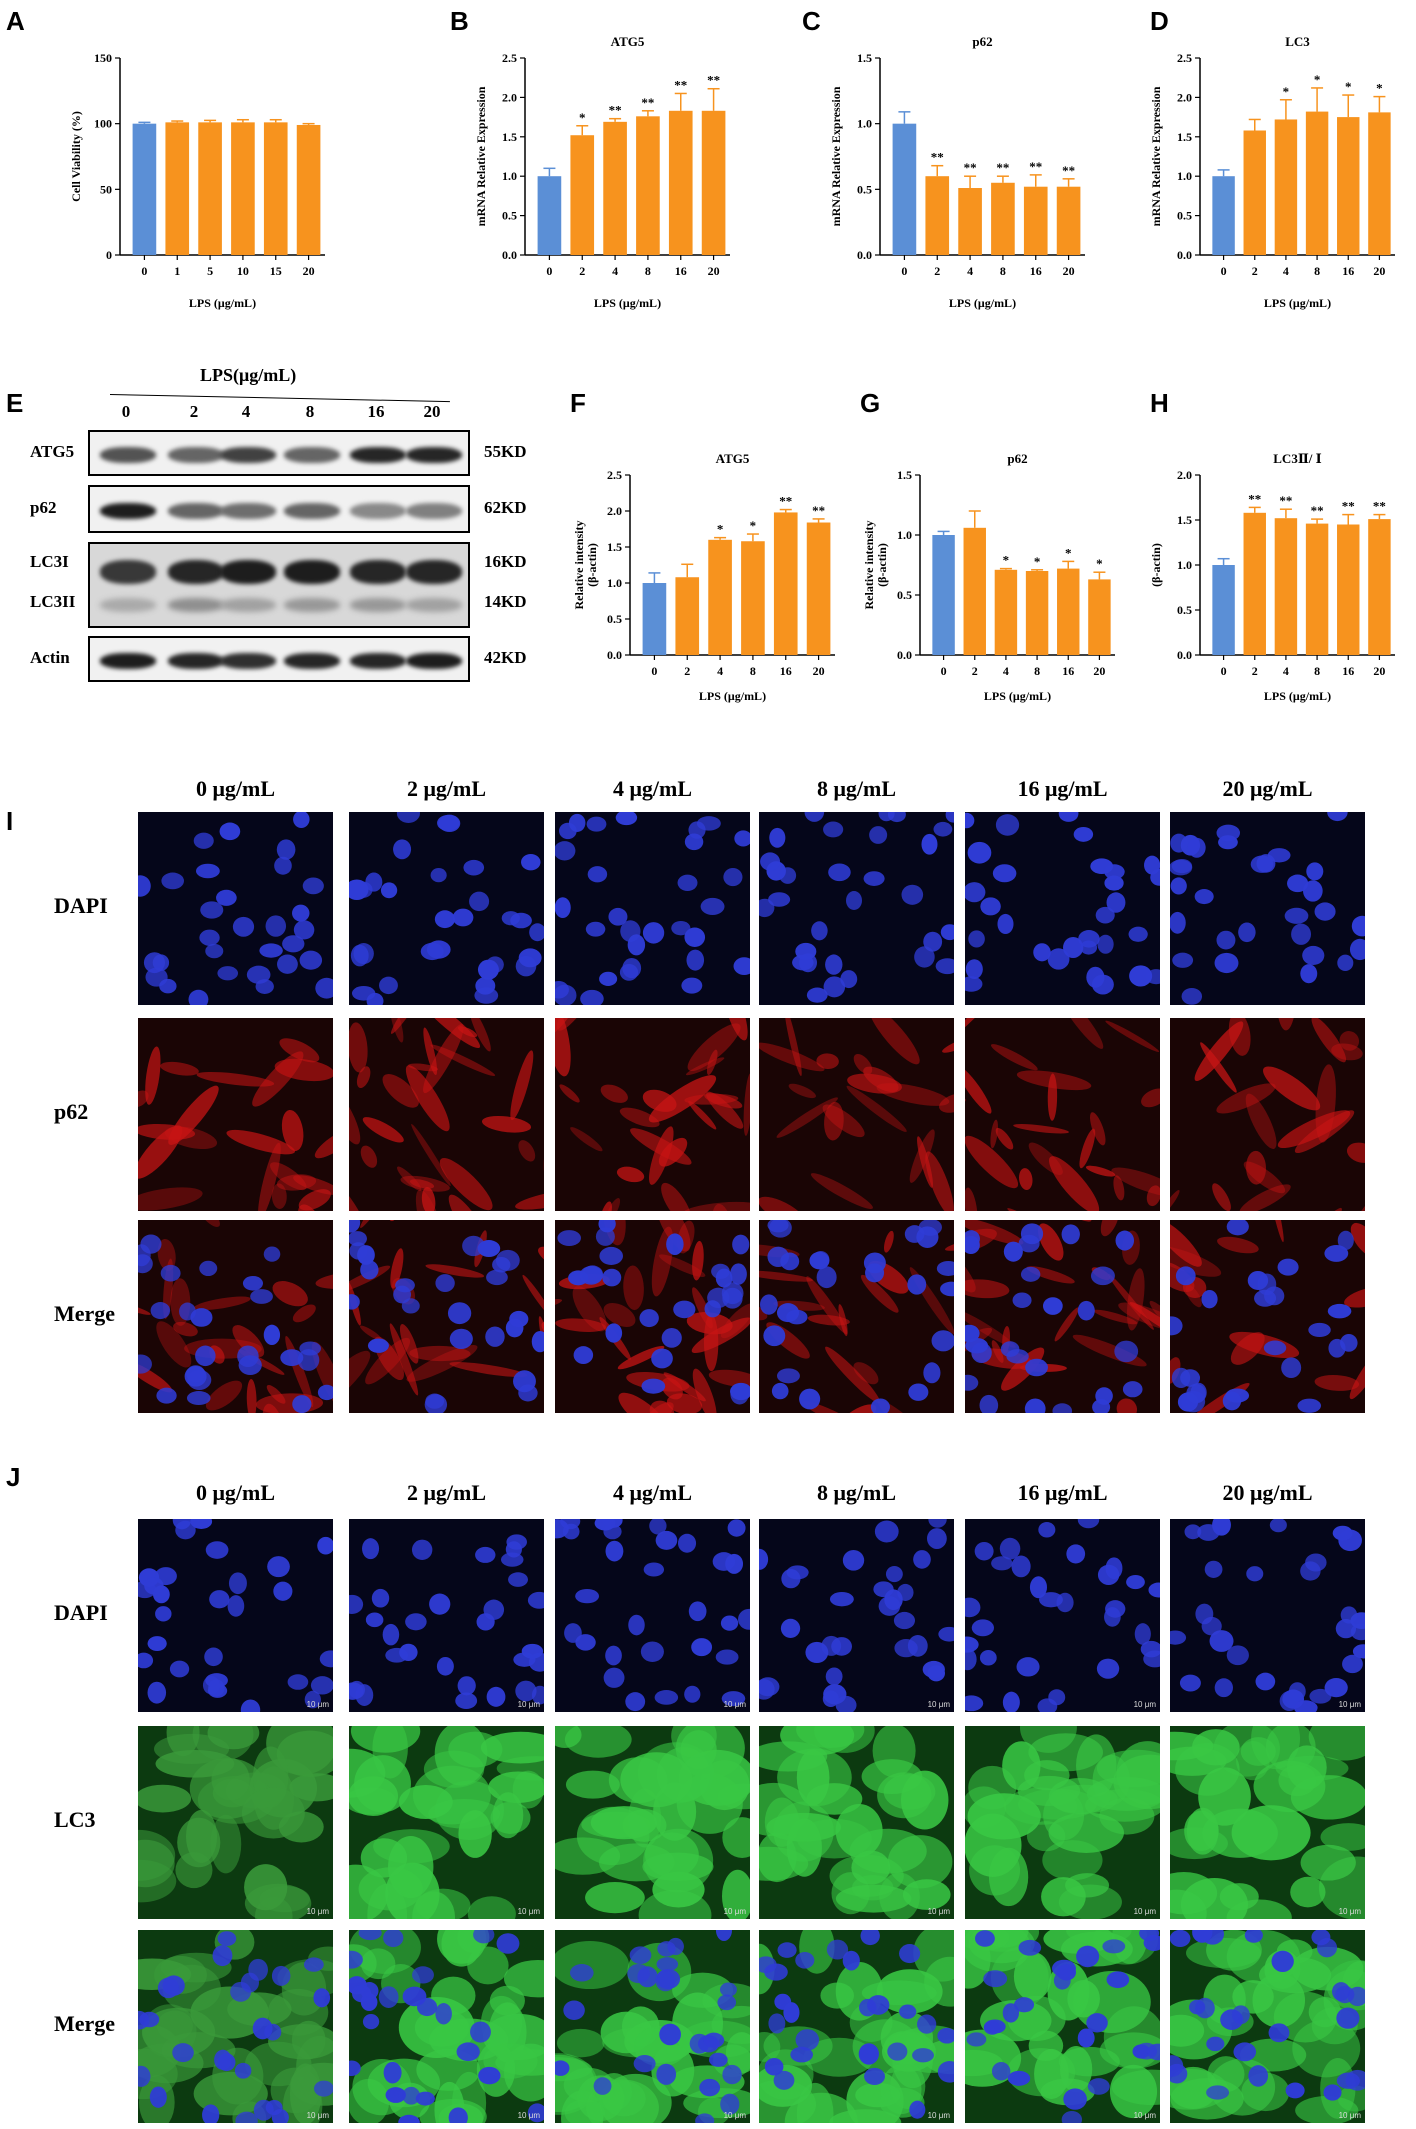 The image size is (1416, 2129). Describe the element at coordinates (279, 659) in the screenshot. I see `blot-strip-actin` at that location.